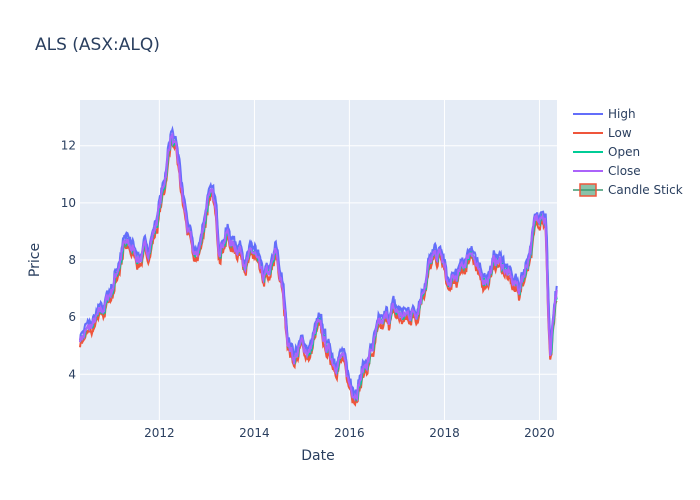 This screenshot has width=700, height=500. I want to click on x-tick-label: 2018, so click(444, 433).